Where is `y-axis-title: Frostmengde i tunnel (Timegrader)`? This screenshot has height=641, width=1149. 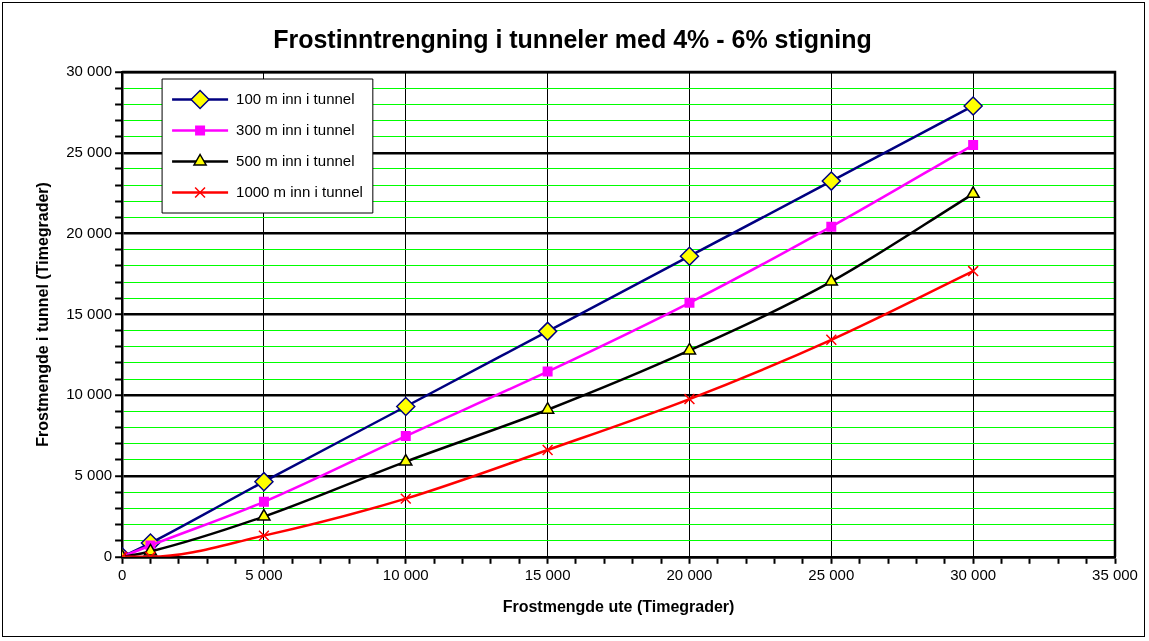 y-axis-title: Frostmengde i tunnel (Timegrader) is located at coordinates (43, 314).